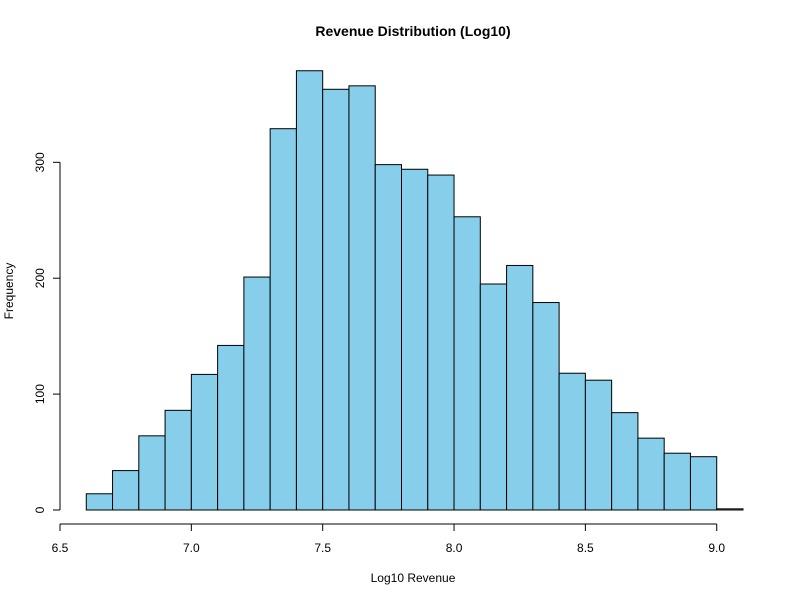 This screenshot has height=600, width=800. What do you see at coordinates (60, 548) in the screenshot?
I see `x-tick-label-0: 6.5` at bounding box center [60, 548].